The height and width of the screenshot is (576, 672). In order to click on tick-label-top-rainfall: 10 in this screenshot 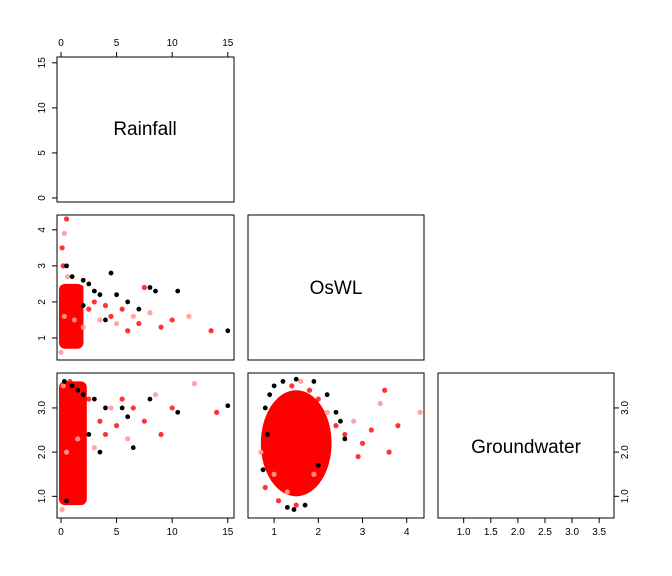, I will do `click(173, 43)`.